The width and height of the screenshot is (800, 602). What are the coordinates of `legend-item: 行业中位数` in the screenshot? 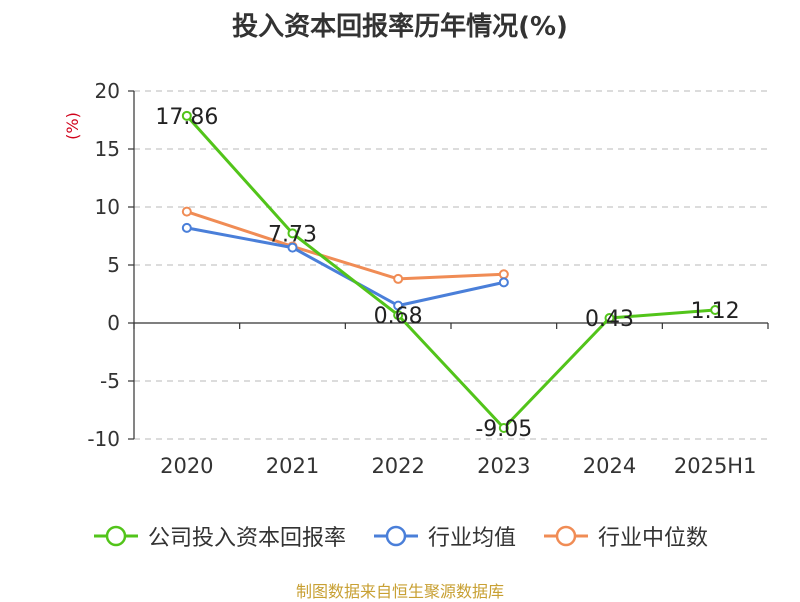 It's located at (625, 536).